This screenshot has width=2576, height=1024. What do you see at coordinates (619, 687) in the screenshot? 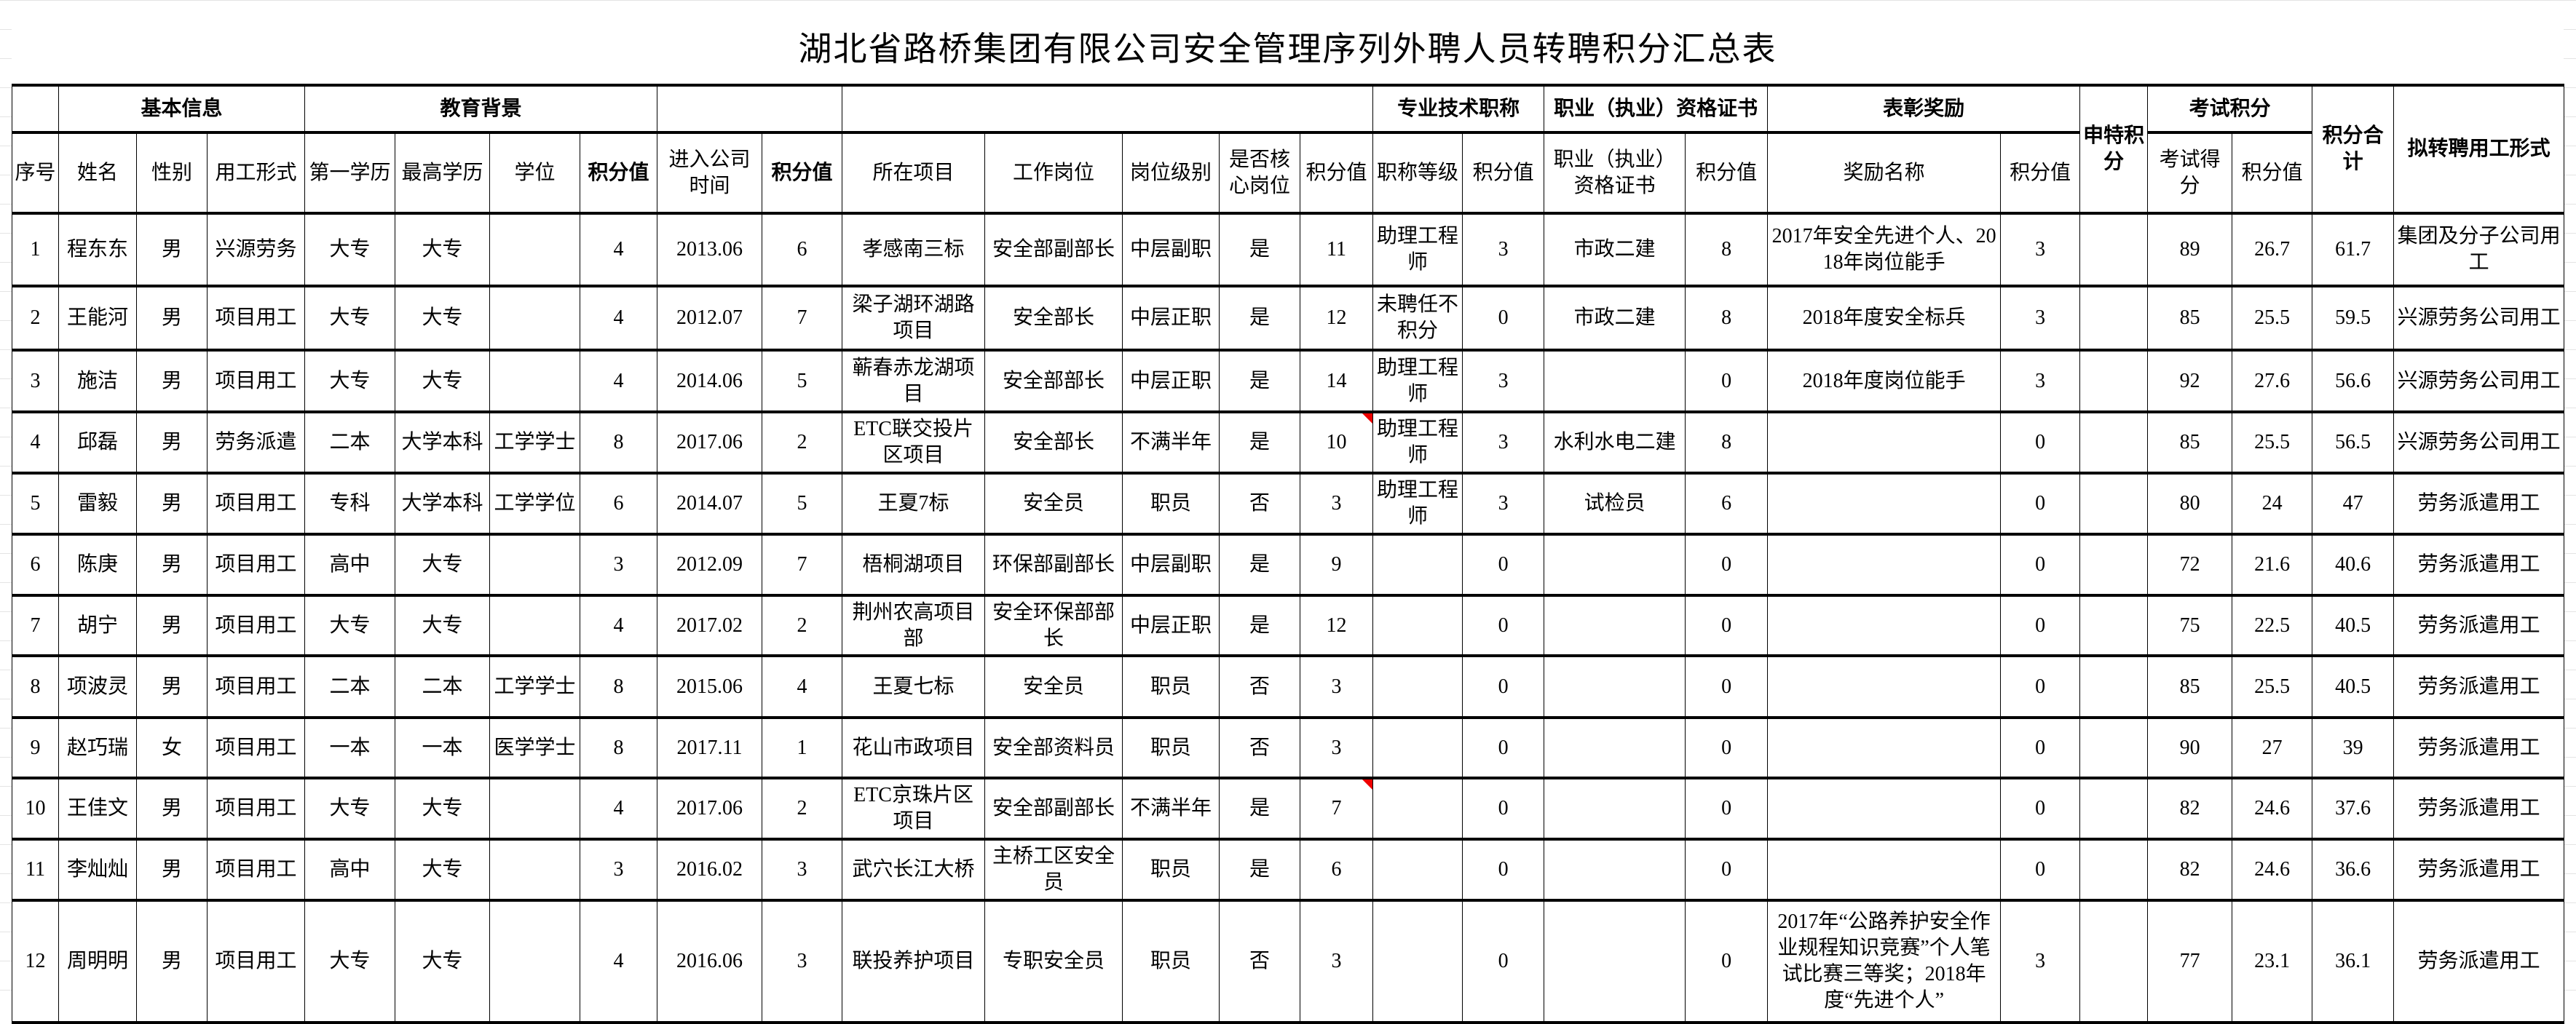
I see `cell-edu-score: 8` at bounding box center [619, 687].